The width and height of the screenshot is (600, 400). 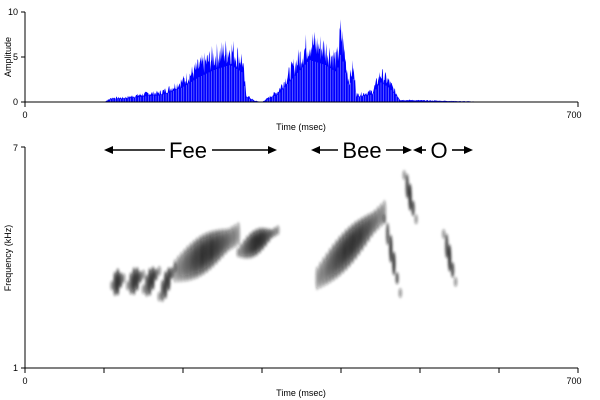 I want to click on syllable-o-annotation: O, so click(x=443, y=150).